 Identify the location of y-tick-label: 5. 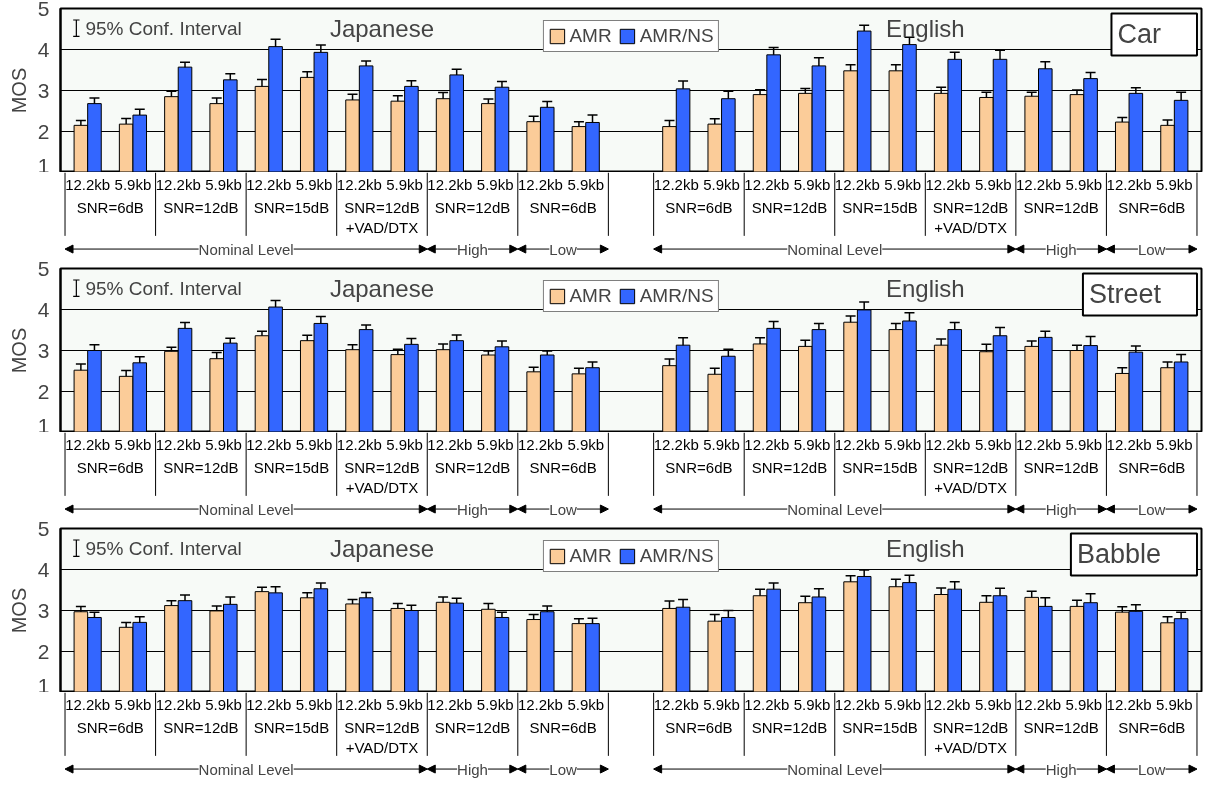
(43, 10).